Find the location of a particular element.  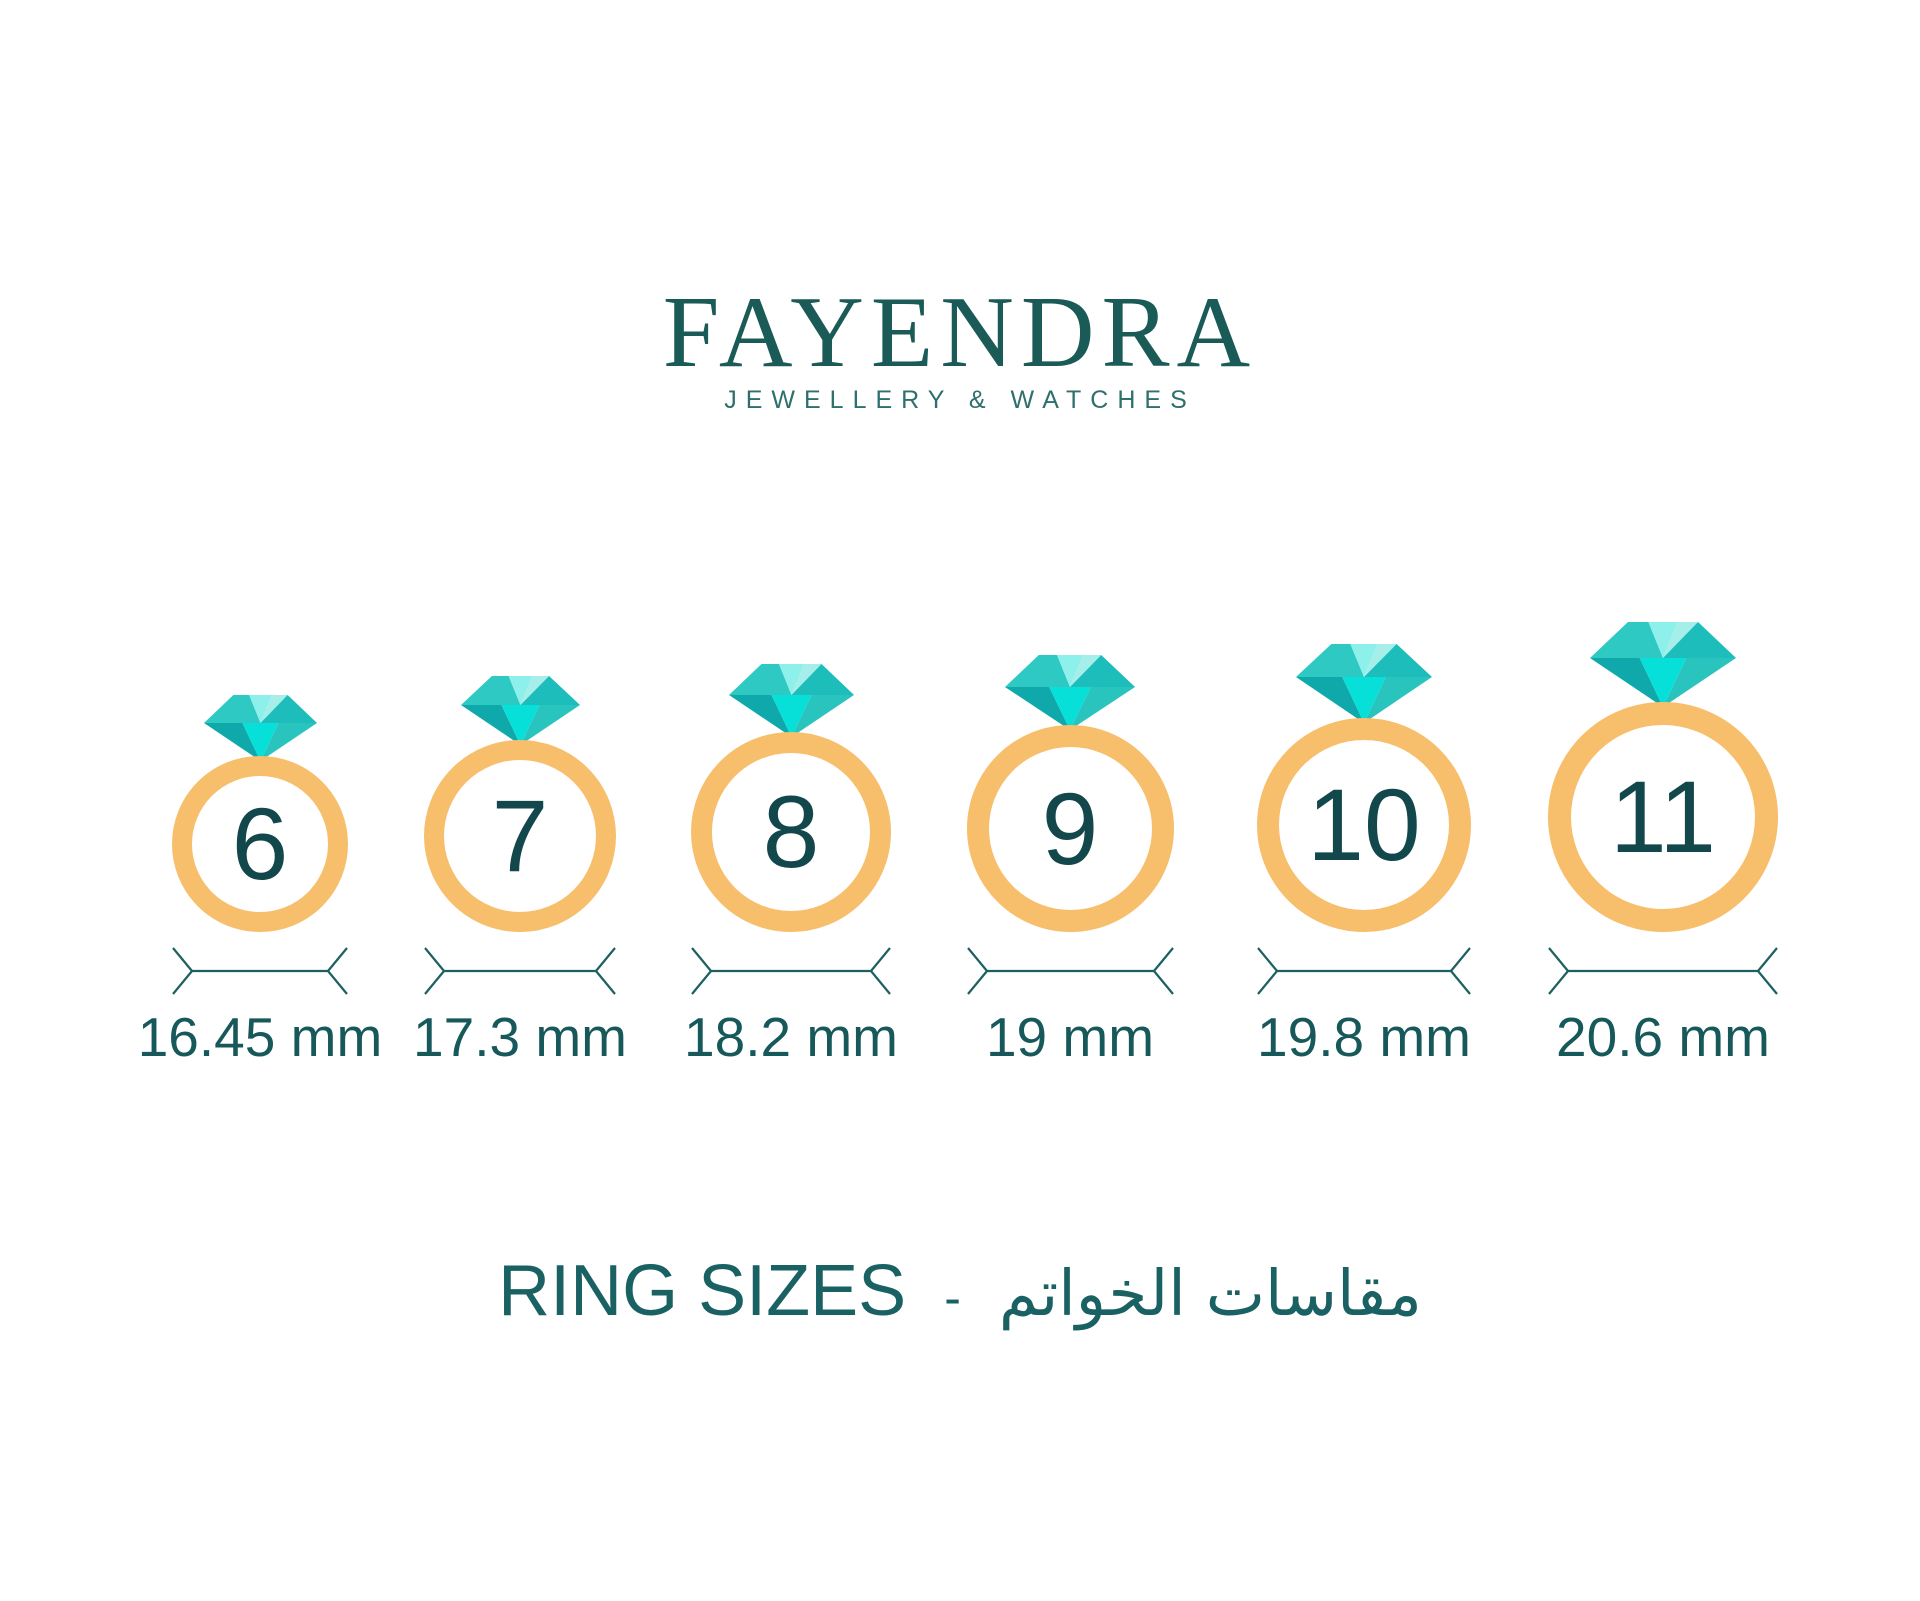

chart-title: RING SIZES - مقاسات الخواتم is located at coordinates (960, 1294).